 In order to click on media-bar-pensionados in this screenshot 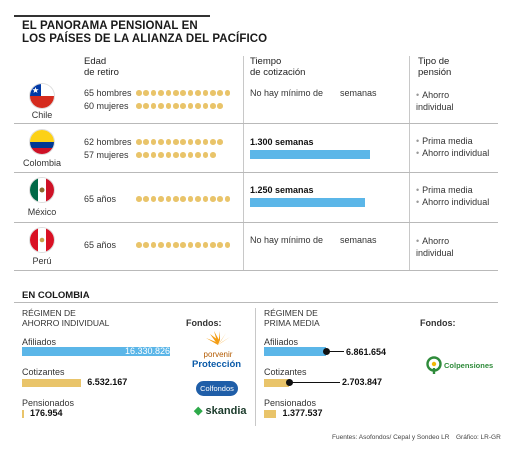, I will do `click(270, 414)`.